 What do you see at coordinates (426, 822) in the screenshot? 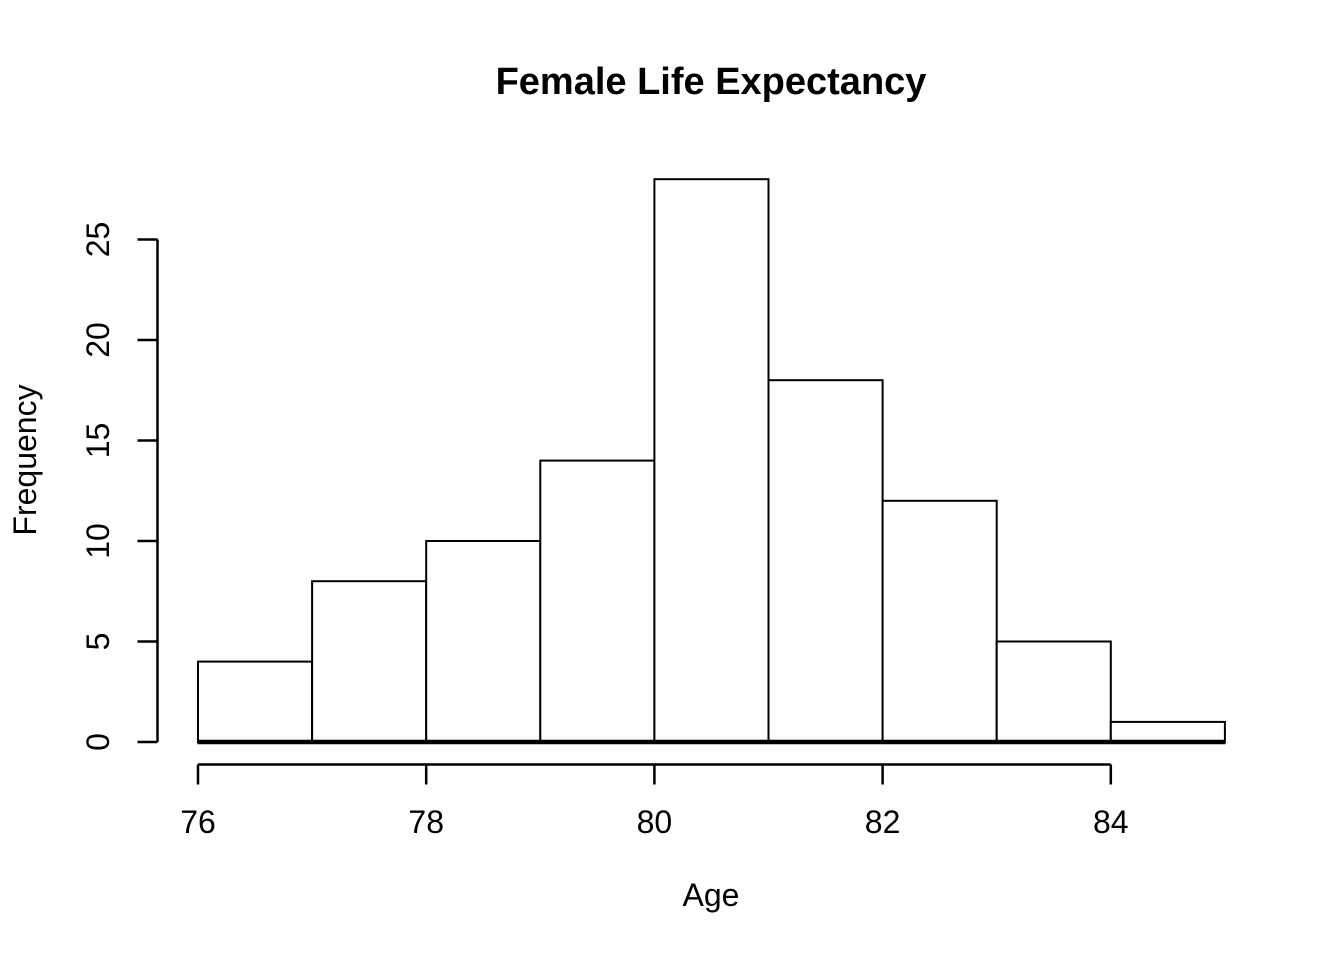
I see `x-tick-label: 78` at bounding box center [426, 822].